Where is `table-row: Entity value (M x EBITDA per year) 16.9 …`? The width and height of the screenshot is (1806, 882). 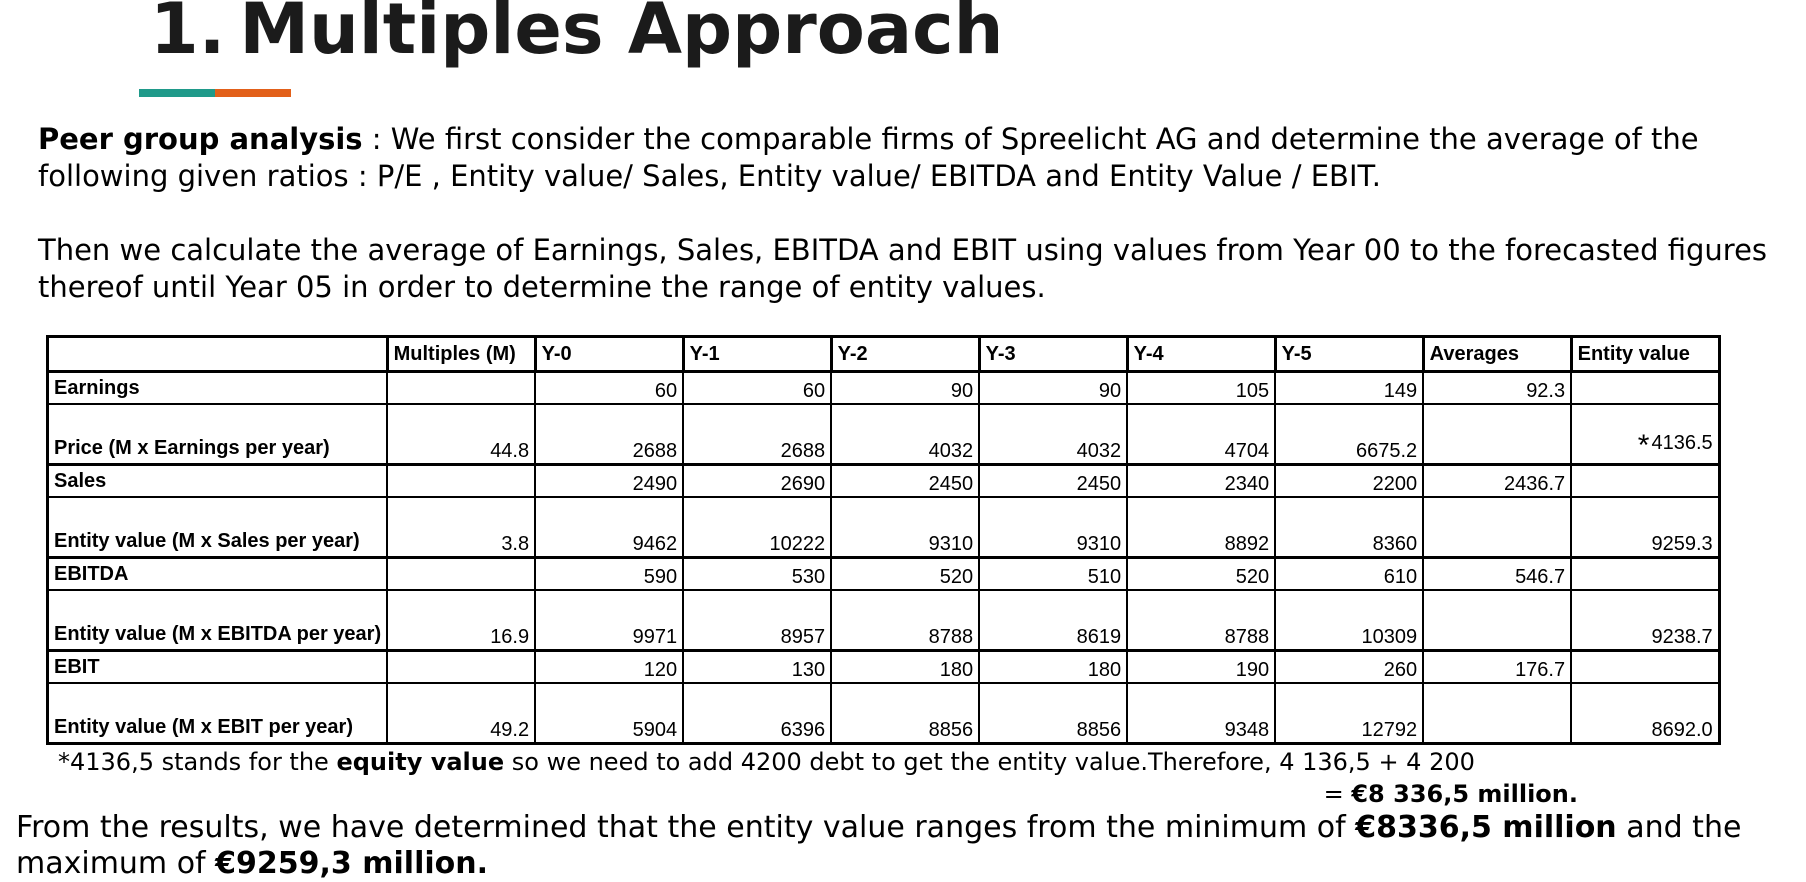 table-row: Entity value (M x EBITDA per year) 16.9 … is located at coordinates (883, 620).